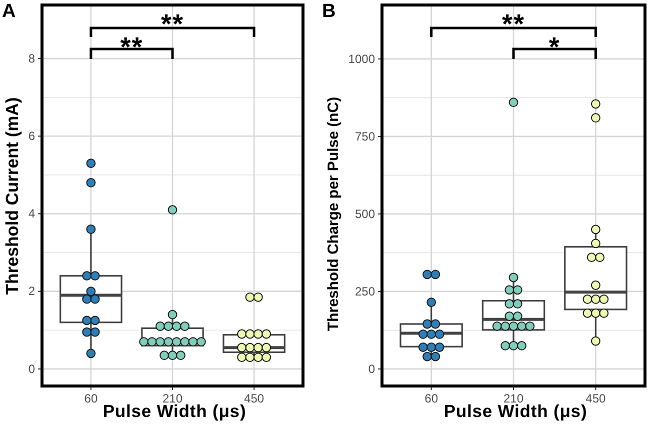 The height and width of the screenshot is (428, 647). Describe the element at coordinates (365, 136) in the screenshot. I see `y-tick-label: 750` at that location.